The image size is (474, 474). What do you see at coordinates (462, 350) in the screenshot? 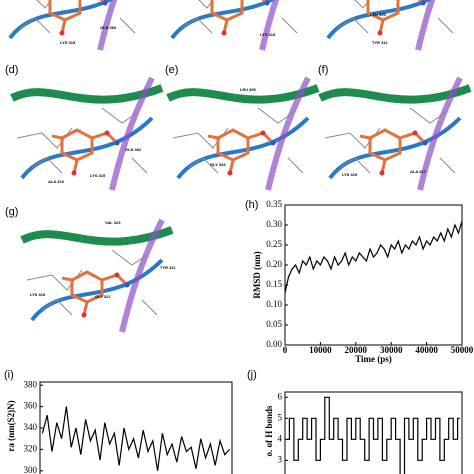
I see `x-tick-label: 50000` at bounding box center [462, 350].